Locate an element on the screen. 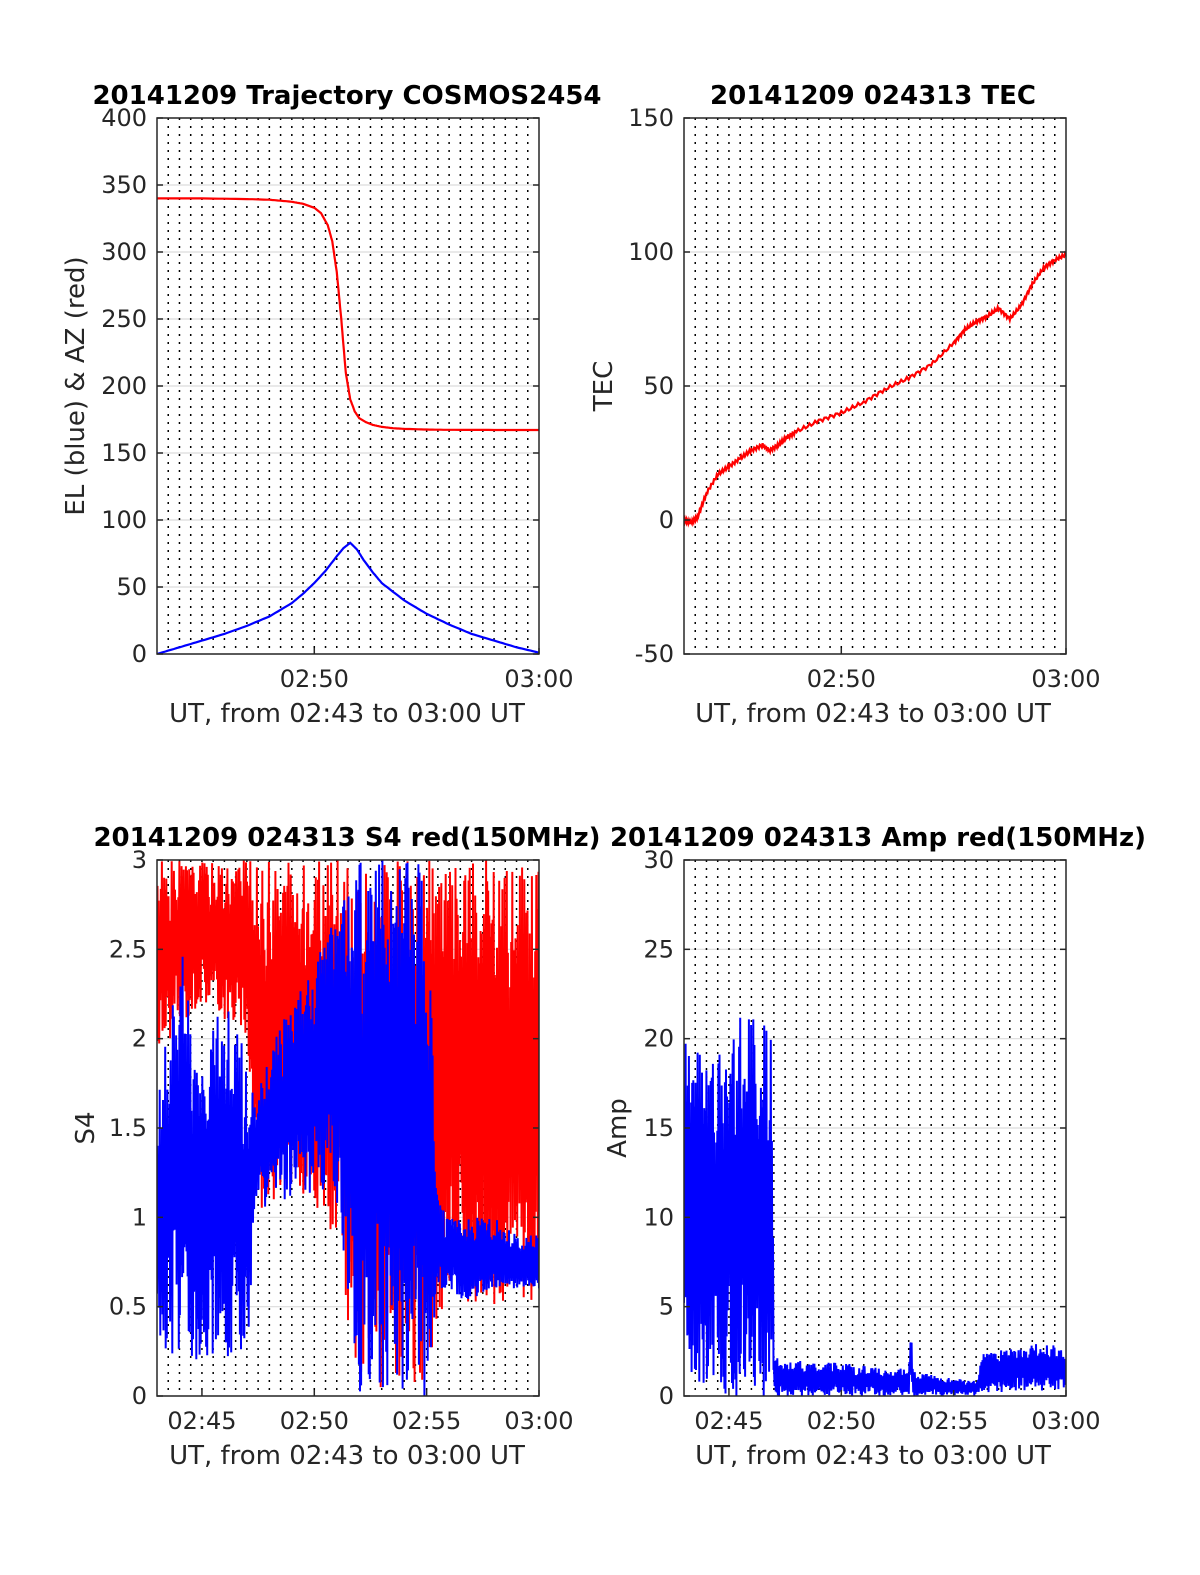 This screenshot has width=1200, height=1575. tec-ytick-label: 0 is located at coordinates (666, 520).